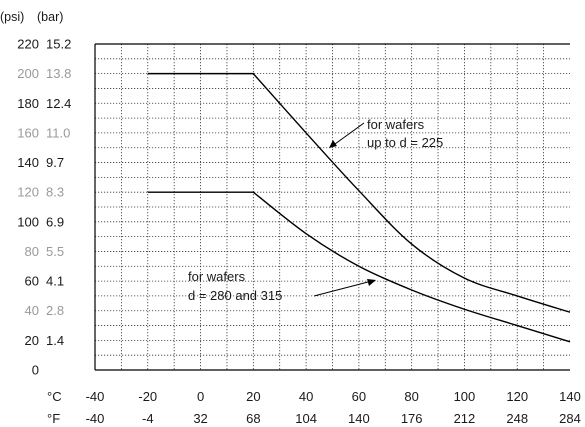  Describe the element at coordinates (306, 418) in the screenshot. I see `x-tick-label-fahrenheit: 104` at that location.